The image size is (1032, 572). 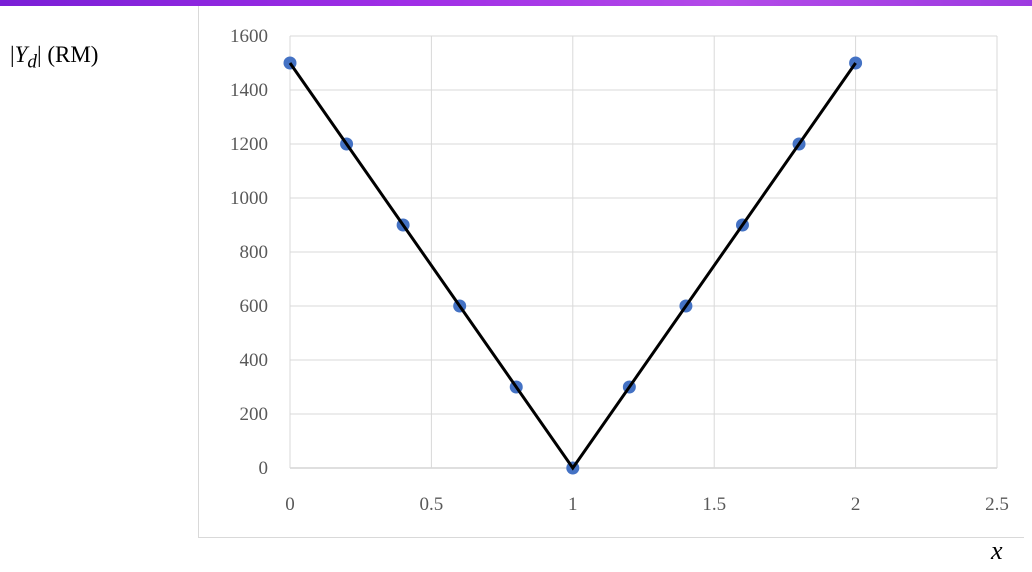 I want to click on x-tick-label: 1.5, so click(x=714, y=504).